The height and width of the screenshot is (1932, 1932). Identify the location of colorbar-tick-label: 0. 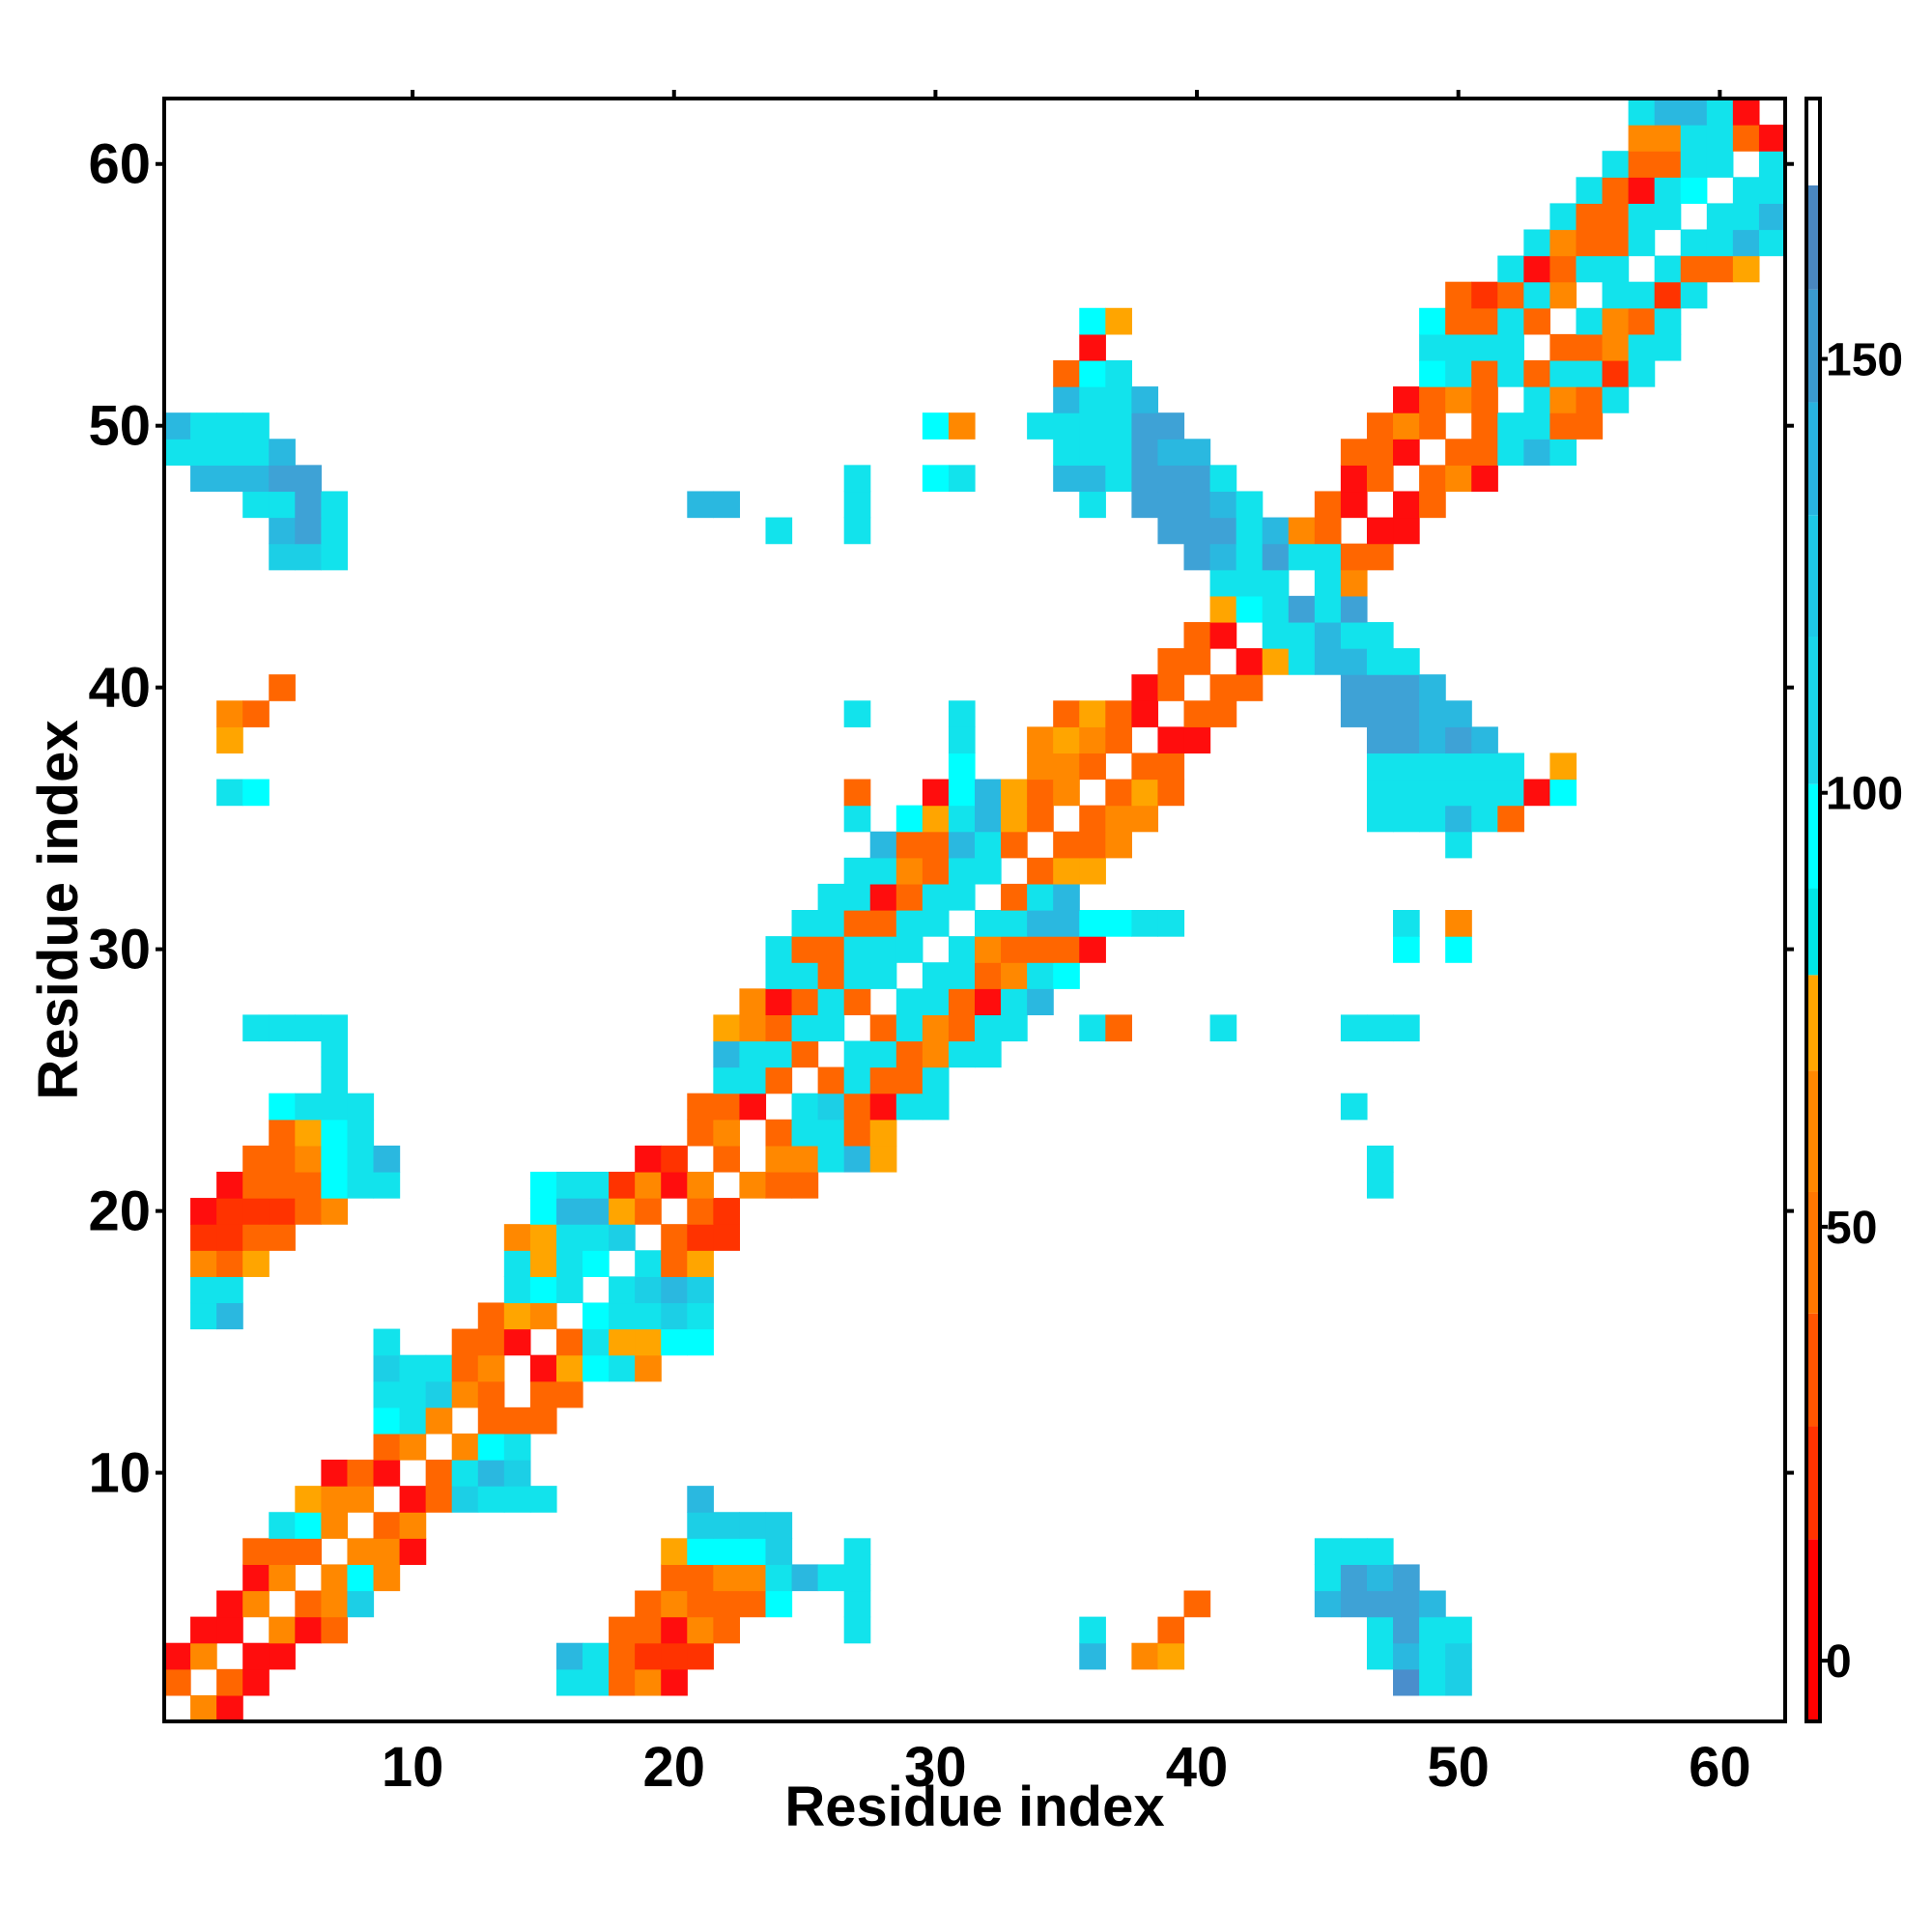
(1839, 1662).